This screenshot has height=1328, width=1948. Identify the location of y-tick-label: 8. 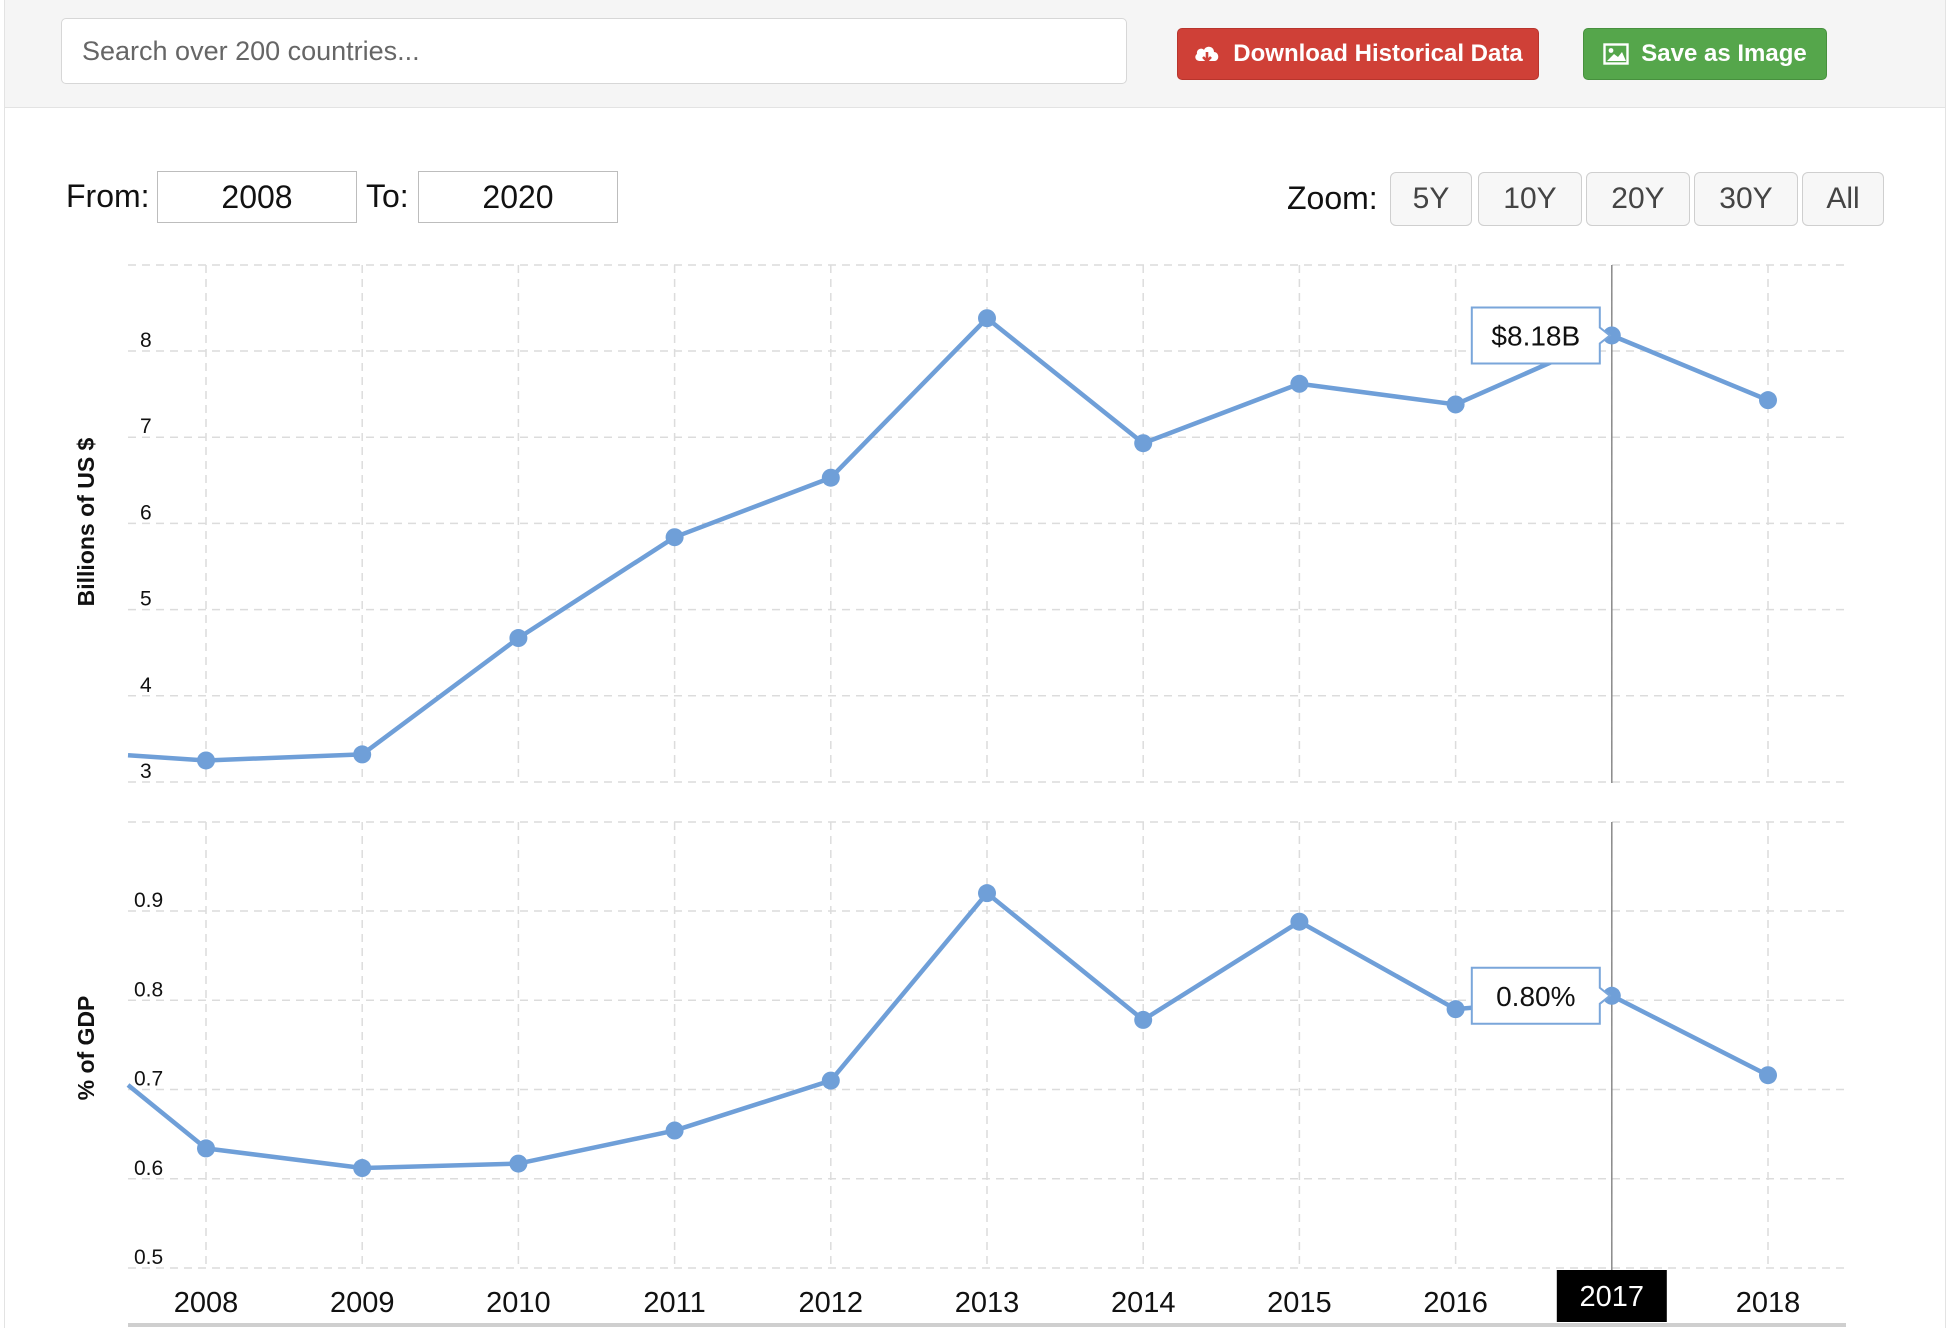
(146, 340).